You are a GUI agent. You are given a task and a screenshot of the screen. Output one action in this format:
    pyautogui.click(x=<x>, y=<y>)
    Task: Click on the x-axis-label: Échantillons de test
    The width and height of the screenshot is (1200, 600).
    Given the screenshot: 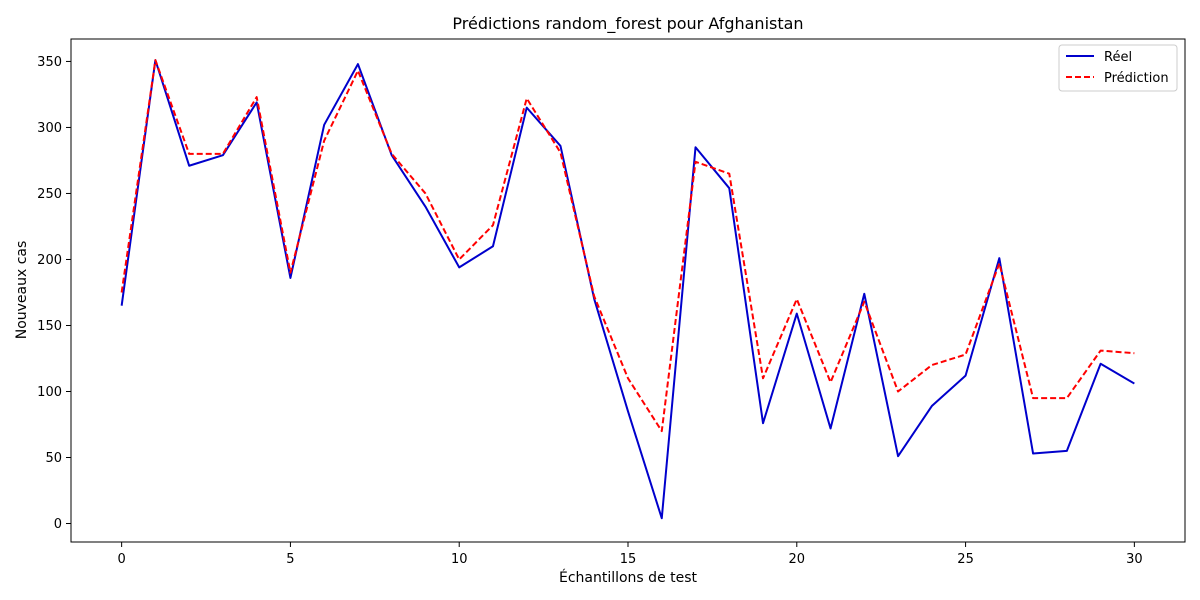 What is the action you would take?
    pyautogui.click(x=628, y=577)
    